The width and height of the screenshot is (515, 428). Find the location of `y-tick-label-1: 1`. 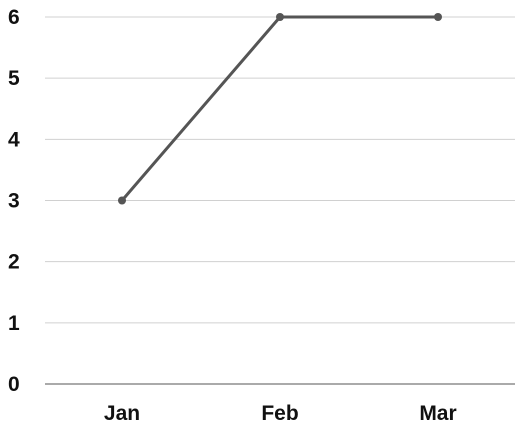

y-tick-label-1: 1 is located at coordinates (14, 323).